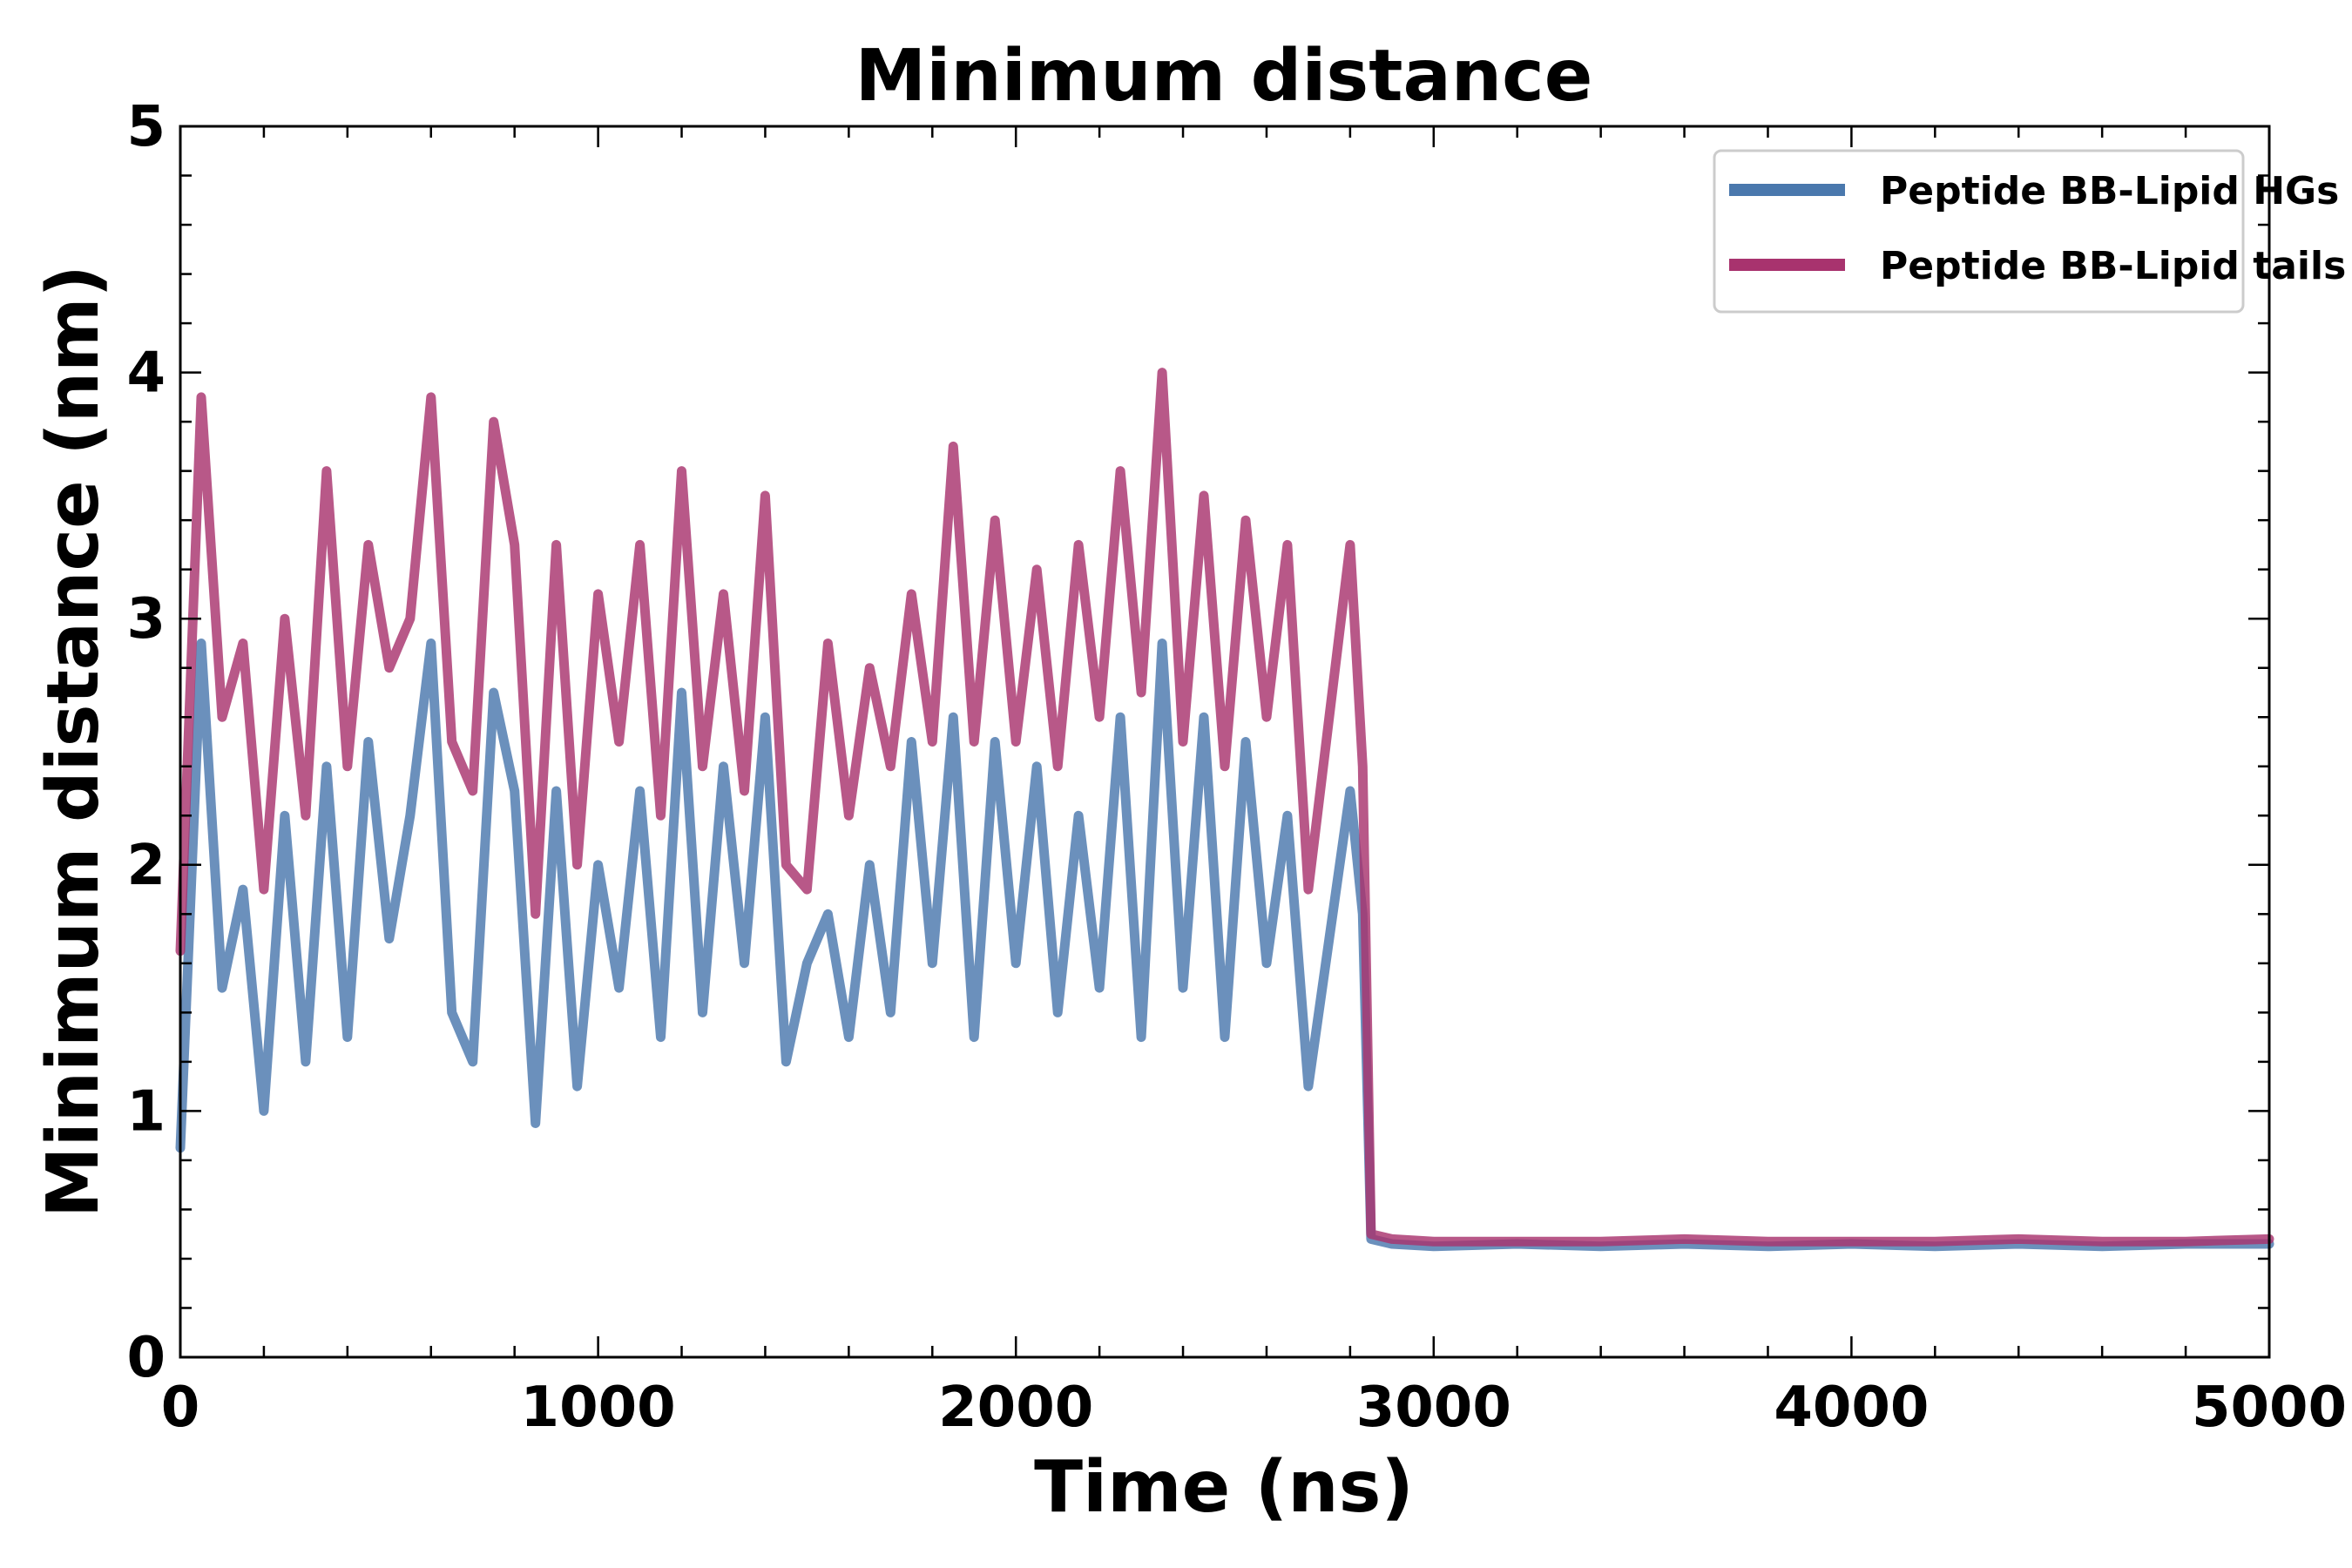 This screenshot has height=1568, width=2352. I want to click on chart-title: Minimum distance, so click(1224, 76).